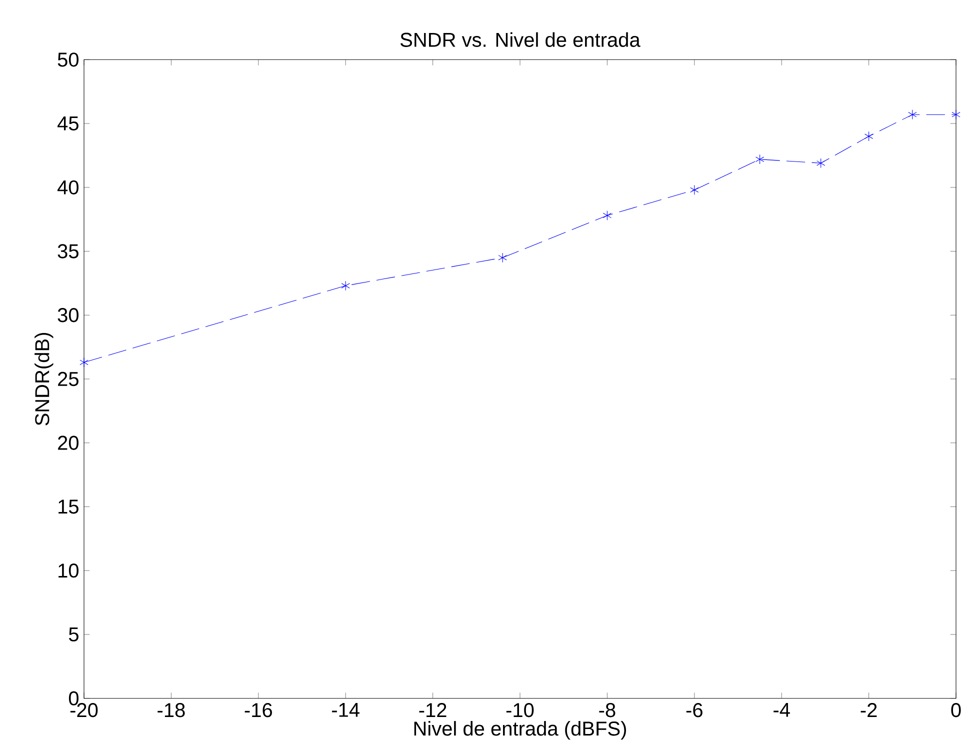 The image size is (969, 753). What do you see at coordinates (68, 571) in the screenshot?
I see `y-tick-label: 10` at bounding box center [68, 571].